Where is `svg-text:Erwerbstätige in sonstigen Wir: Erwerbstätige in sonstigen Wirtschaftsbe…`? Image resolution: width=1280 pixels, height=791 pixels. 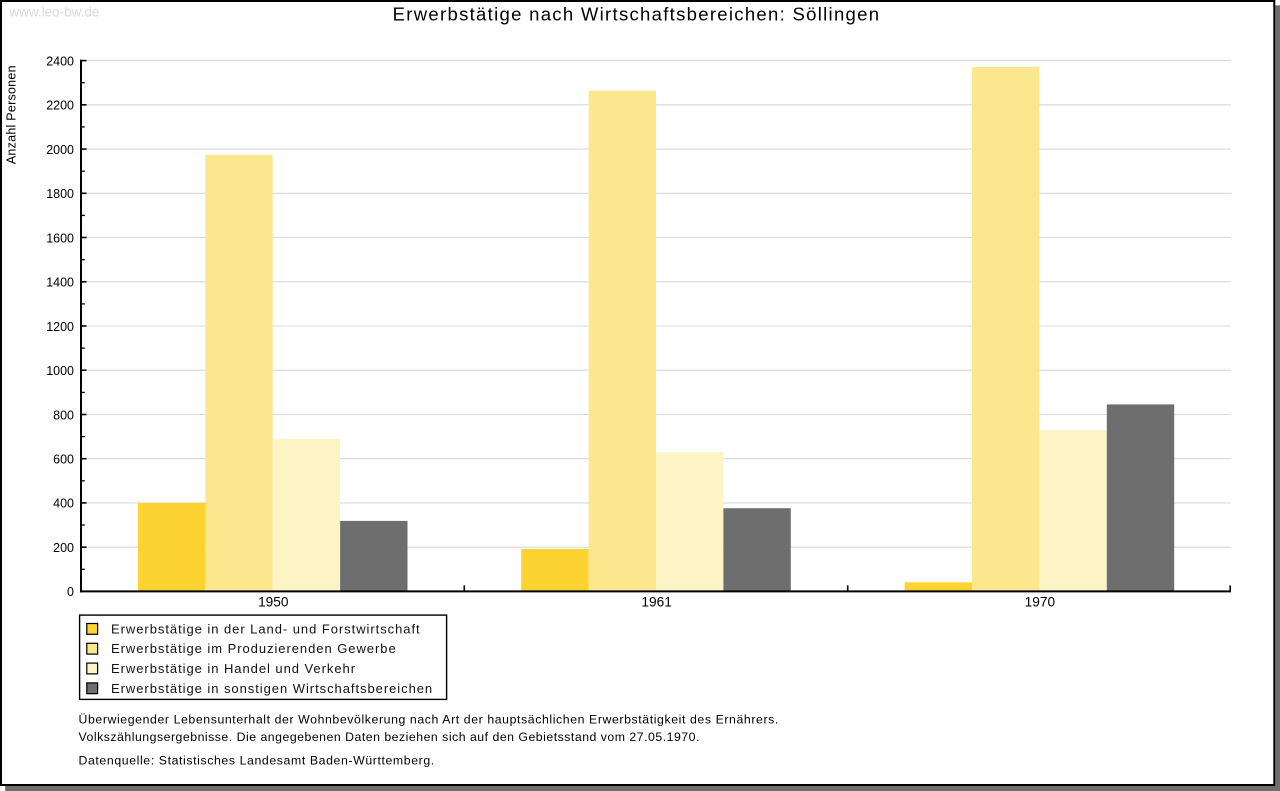
svg-text:Erwerbstätige in sonstigen Wir: Erwerbstätige in sonstigen Wirtschaftsbe… is located at coordinates (272, 688).